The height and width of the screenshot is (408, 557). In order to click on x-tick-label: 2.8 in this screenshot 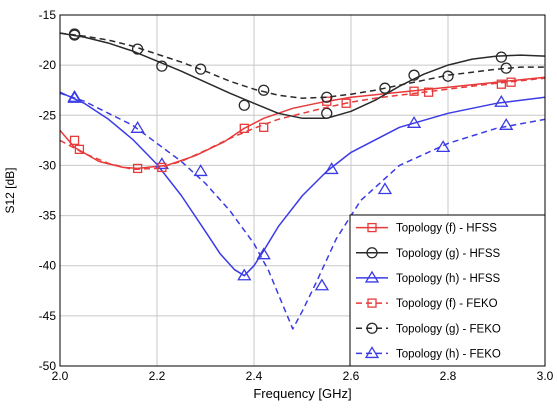, I will do `click(448, 376)`.